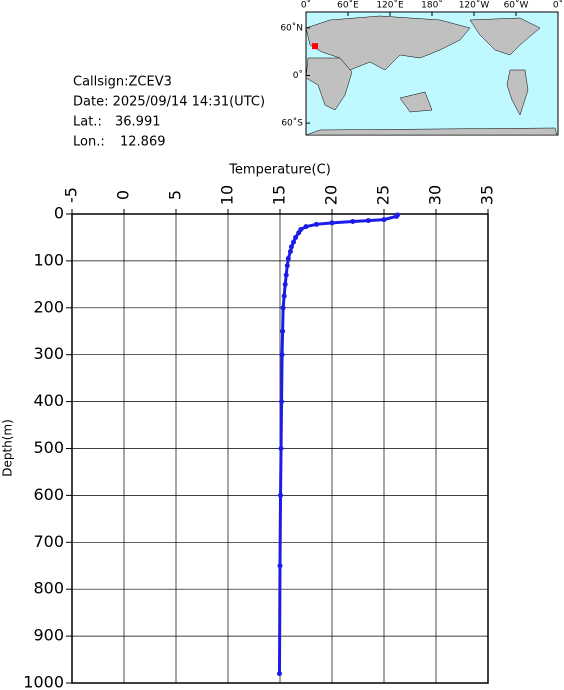 The height and width of the screenshot is (690, 564). What do you see at coordinates (435, 195) in the screenshot?
I see `x-tick-label: 30` at bounding box center [435, 195].